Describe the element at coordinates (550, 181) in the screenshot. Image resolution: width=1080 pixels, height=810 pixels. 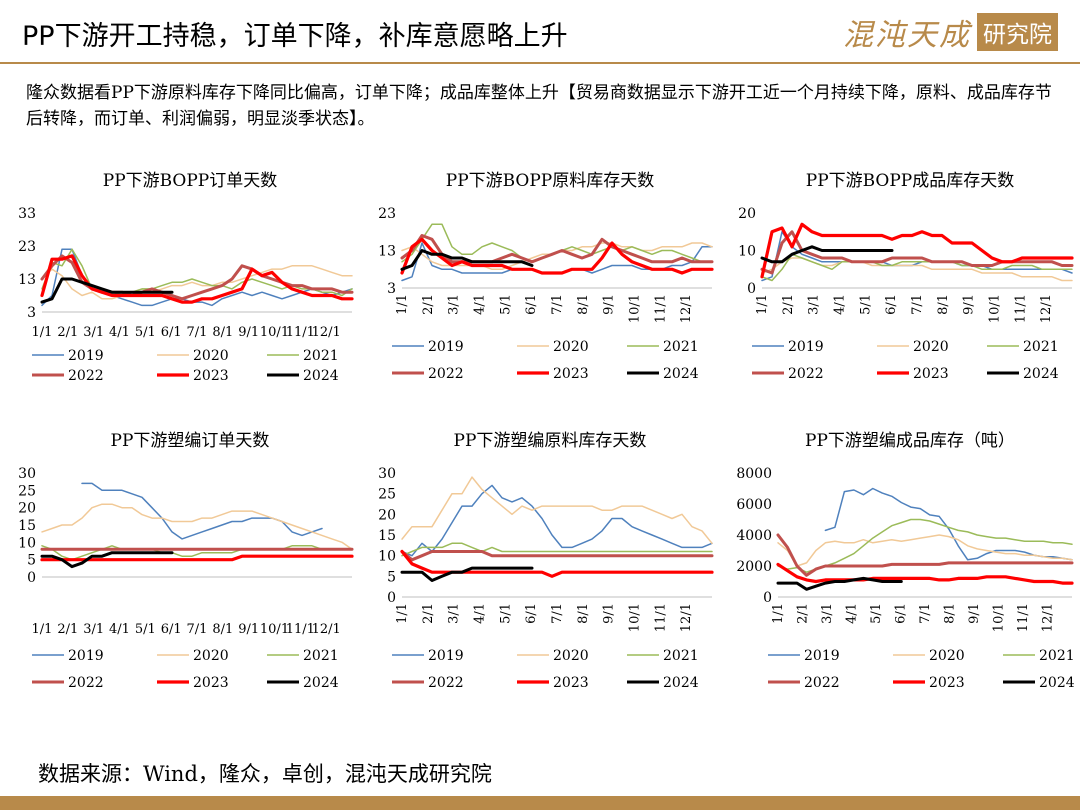
I see `chart-title: PP下游BOPP原料库存天数` at that location.